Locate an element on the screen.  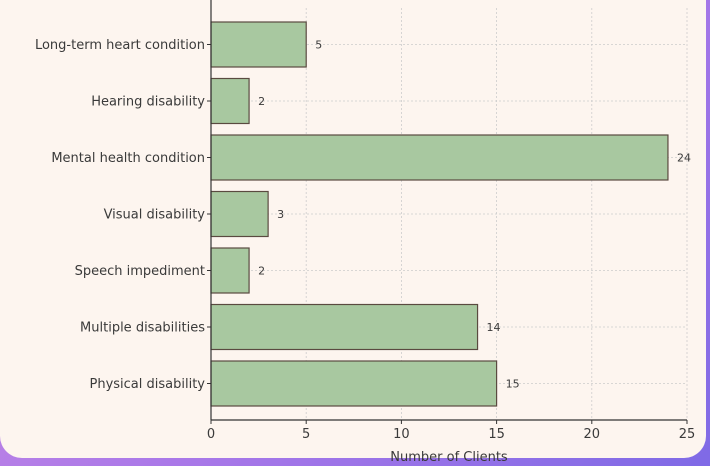
x-tick-label: 10 is located at coordinates (401, 434).